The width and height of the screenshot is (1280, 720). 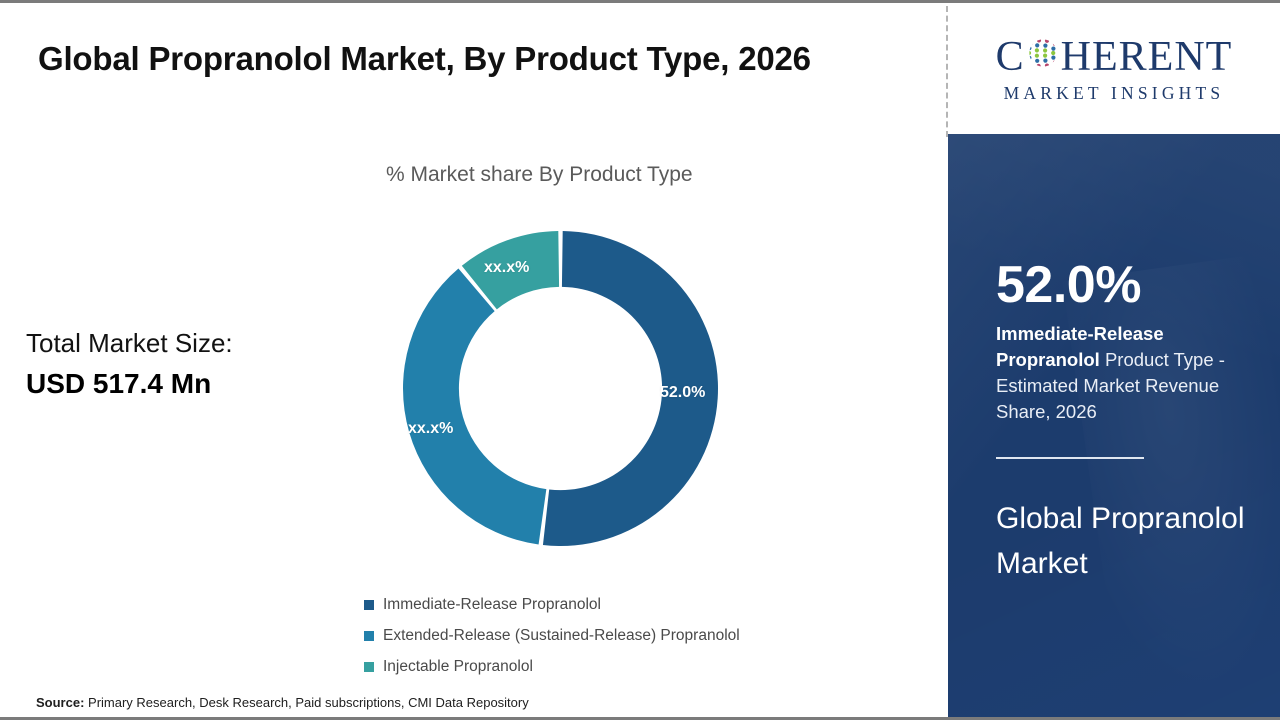 I want to click on source-label: Source:, so click(x=60, y=702).